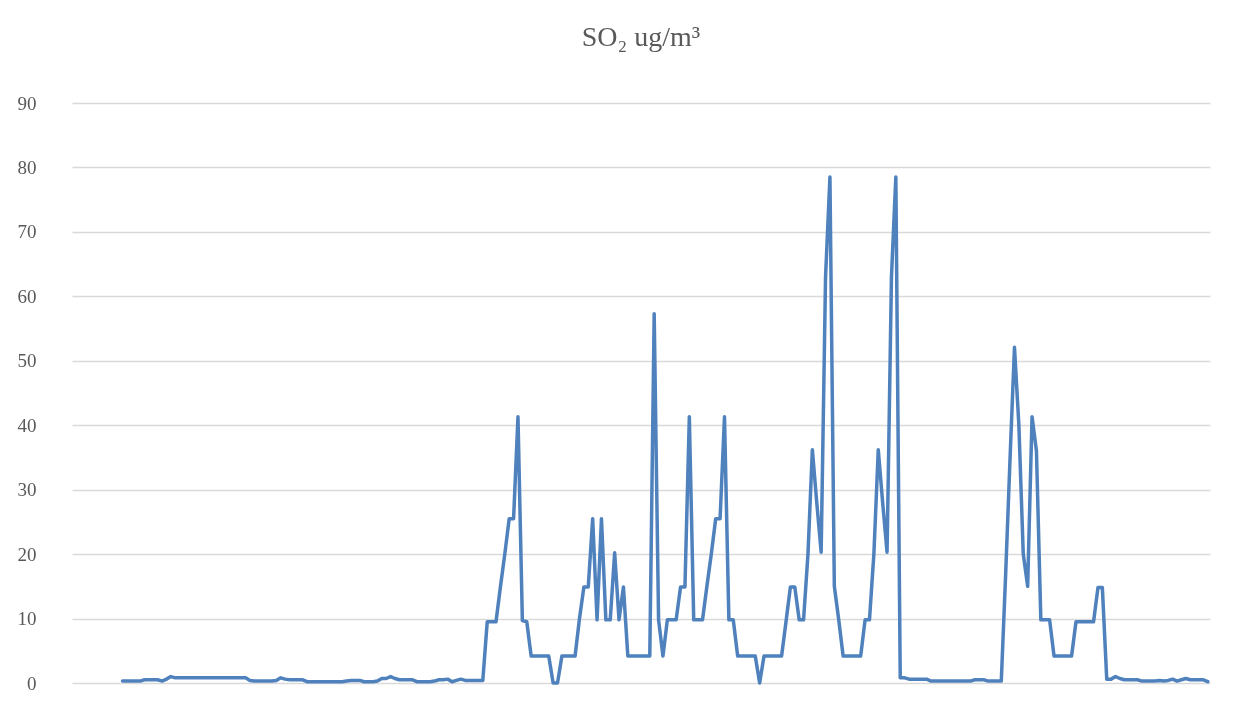  What do you see at coordinates (641, 36) in the screenshot?
I see `chart-title: SO₂ ug/m³` at bounding box center [641, 36].